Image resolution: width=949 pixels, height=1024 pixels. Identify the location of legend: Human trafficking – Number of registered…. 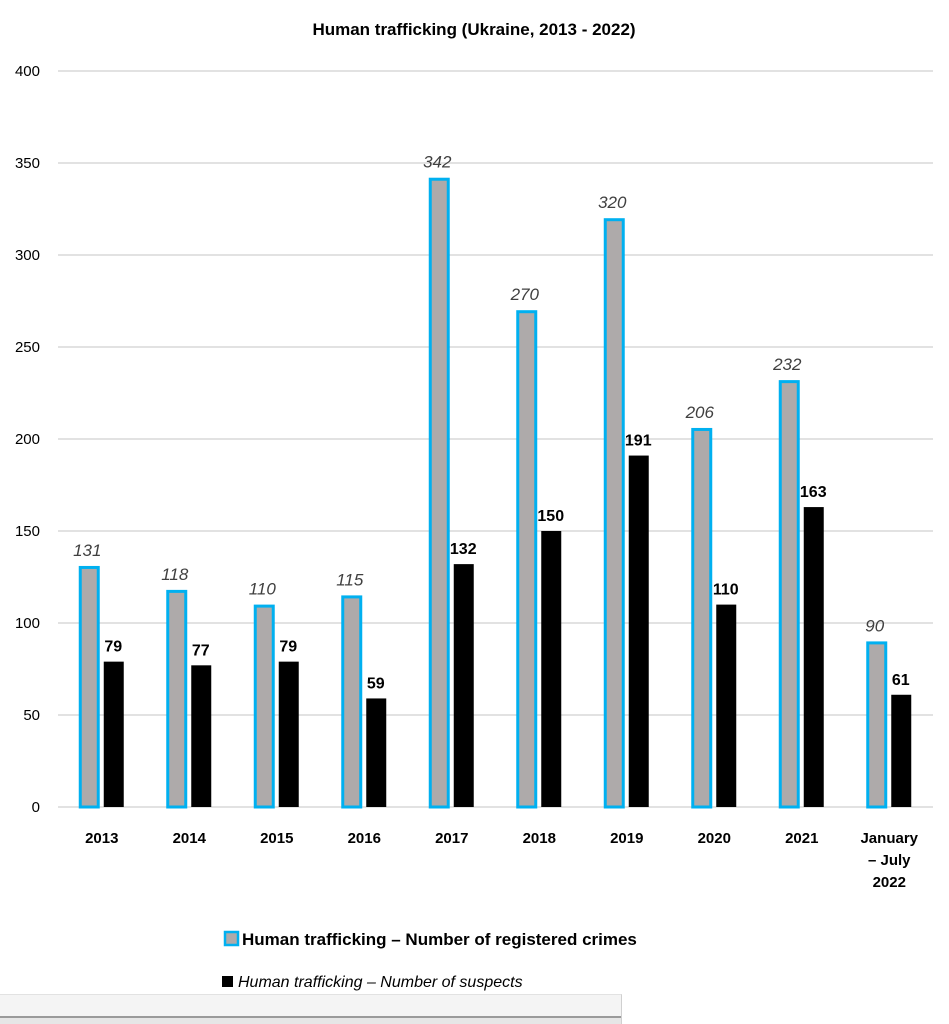
(429, 960).